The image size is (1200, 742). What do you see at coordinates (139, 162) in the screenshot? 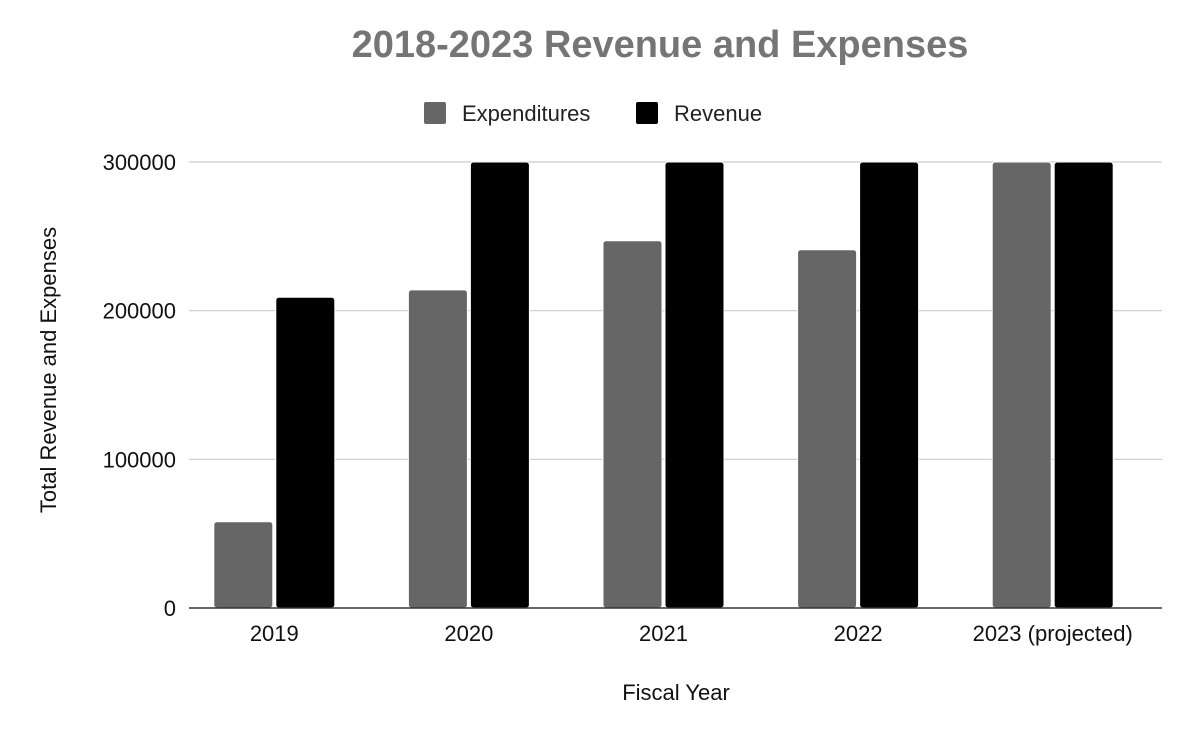
I see `y-tick-label: 300000` at bounding box center [139, 162].